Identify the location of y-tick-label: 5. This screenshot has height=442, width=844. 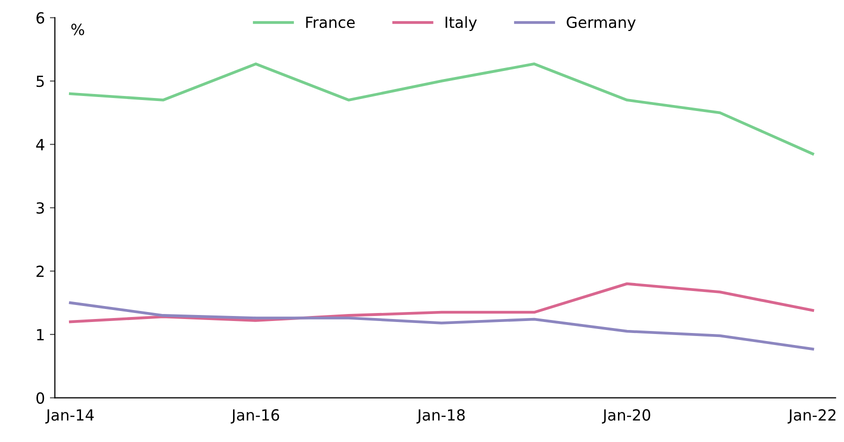
(40, 82).